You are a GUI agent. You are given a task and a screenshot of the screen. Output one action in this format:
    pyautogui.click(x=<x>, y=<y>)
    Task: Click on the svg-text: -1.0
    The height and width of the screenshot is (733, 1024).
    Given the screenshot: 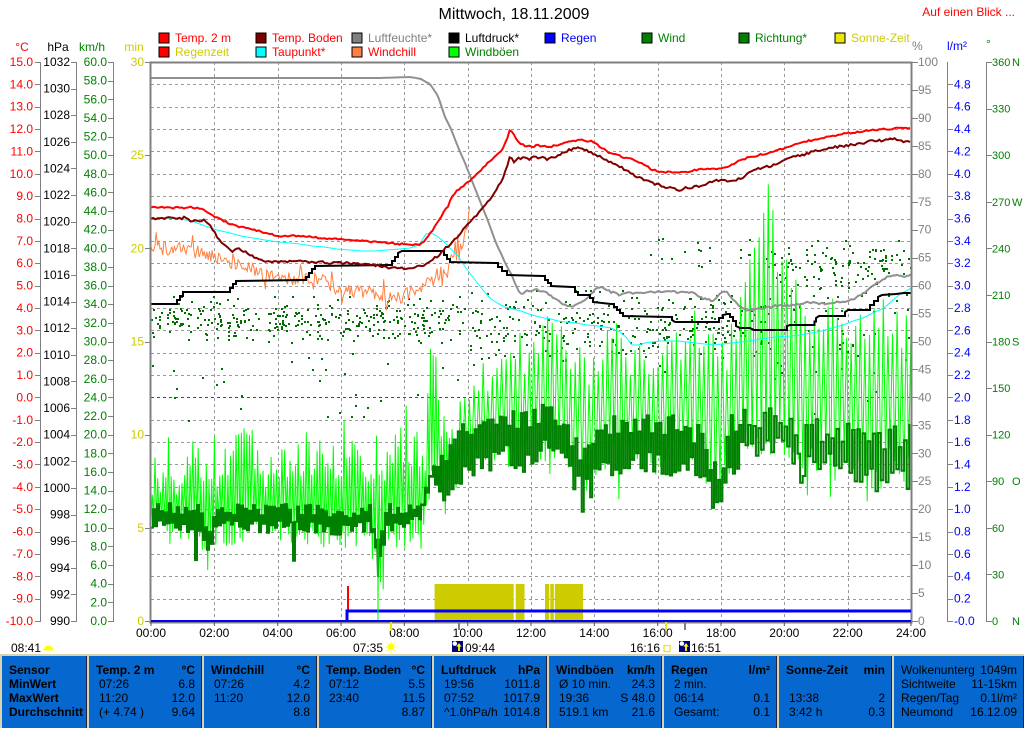 What is the action you would take?
    pyautogui.click(x=22, y=420)
    